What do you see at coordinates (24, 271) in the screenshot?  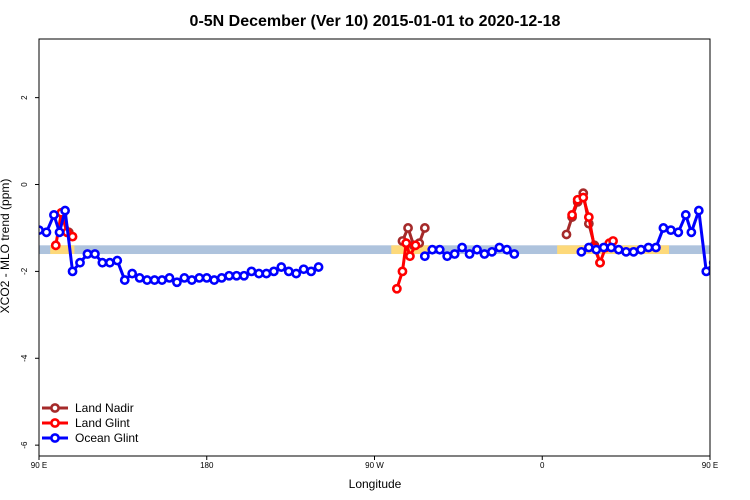 I see `y-tick-label: -2` at bounding box center [24, 271].